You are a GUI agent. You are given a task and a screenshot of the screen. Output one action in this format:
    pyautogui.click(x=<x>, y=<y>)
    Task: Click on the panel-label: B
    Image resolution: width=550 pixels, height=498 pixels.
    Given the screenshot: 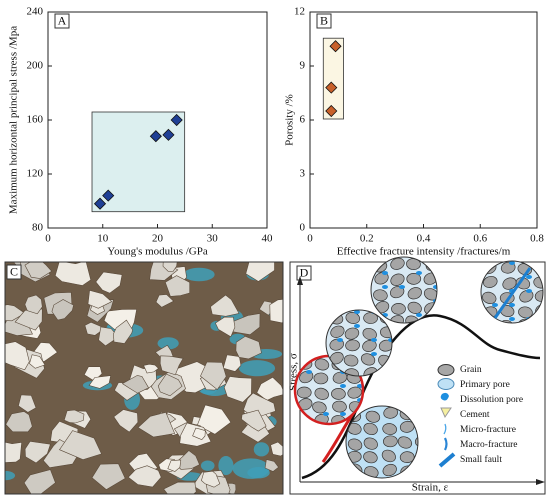 What is the action you would take?
    pyautogui.click(x=324, y=20)
    